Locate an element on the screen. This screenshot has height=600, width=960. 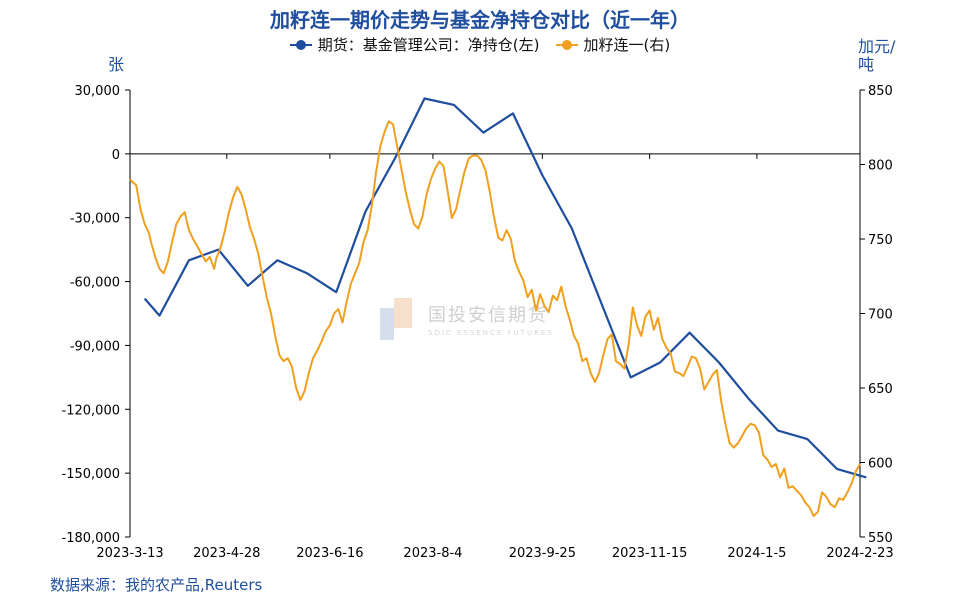
watermark-subtext: SDIC ESSENCE FUTURES is located at coordinates (491, 333).